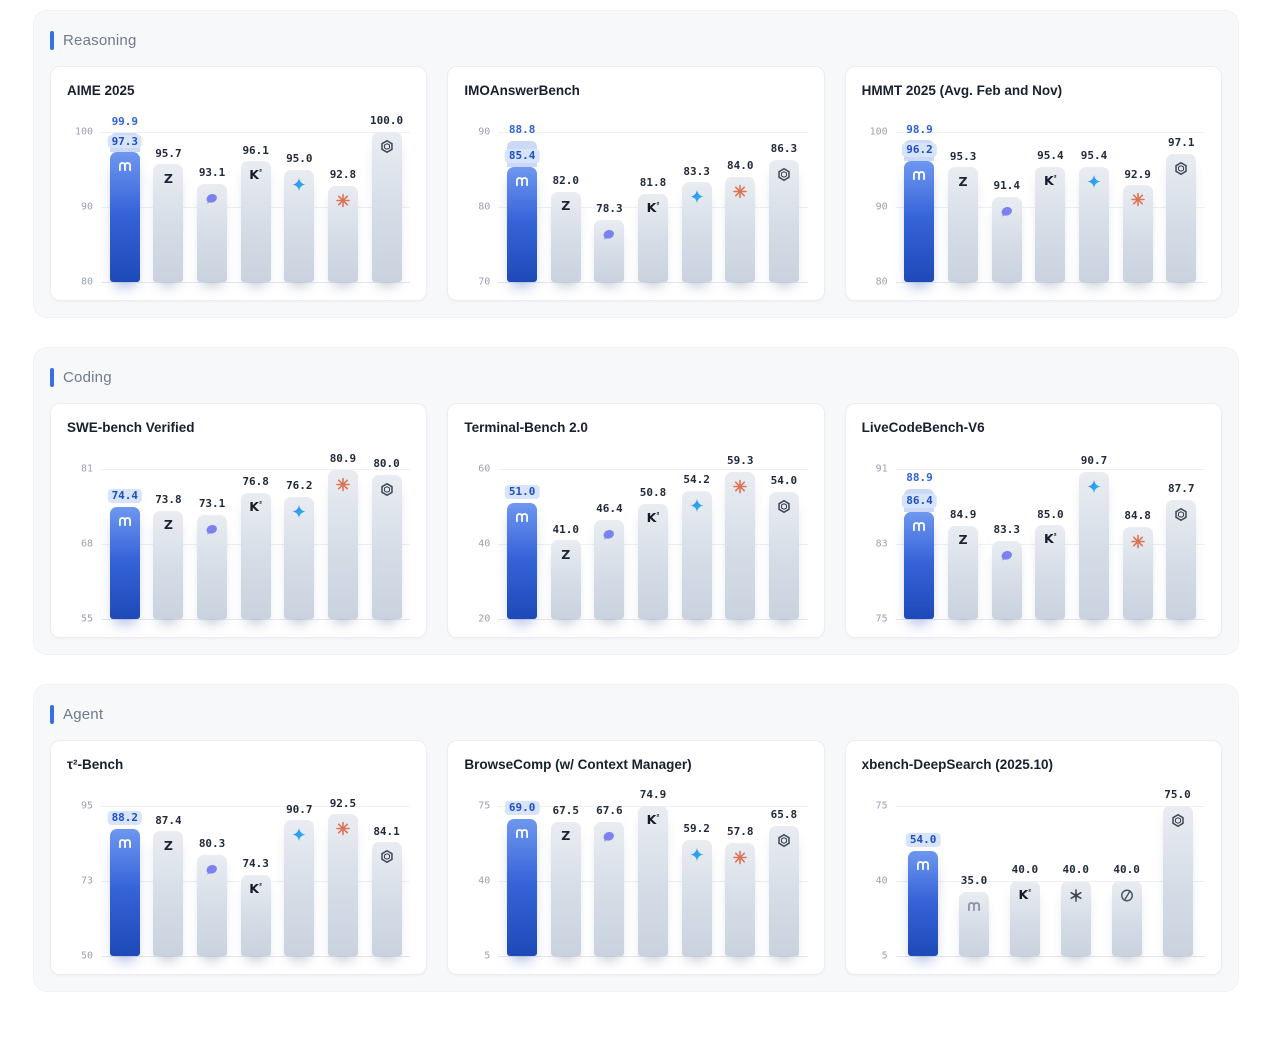  I want to click on value-label: 50.8, so click(653, 492).